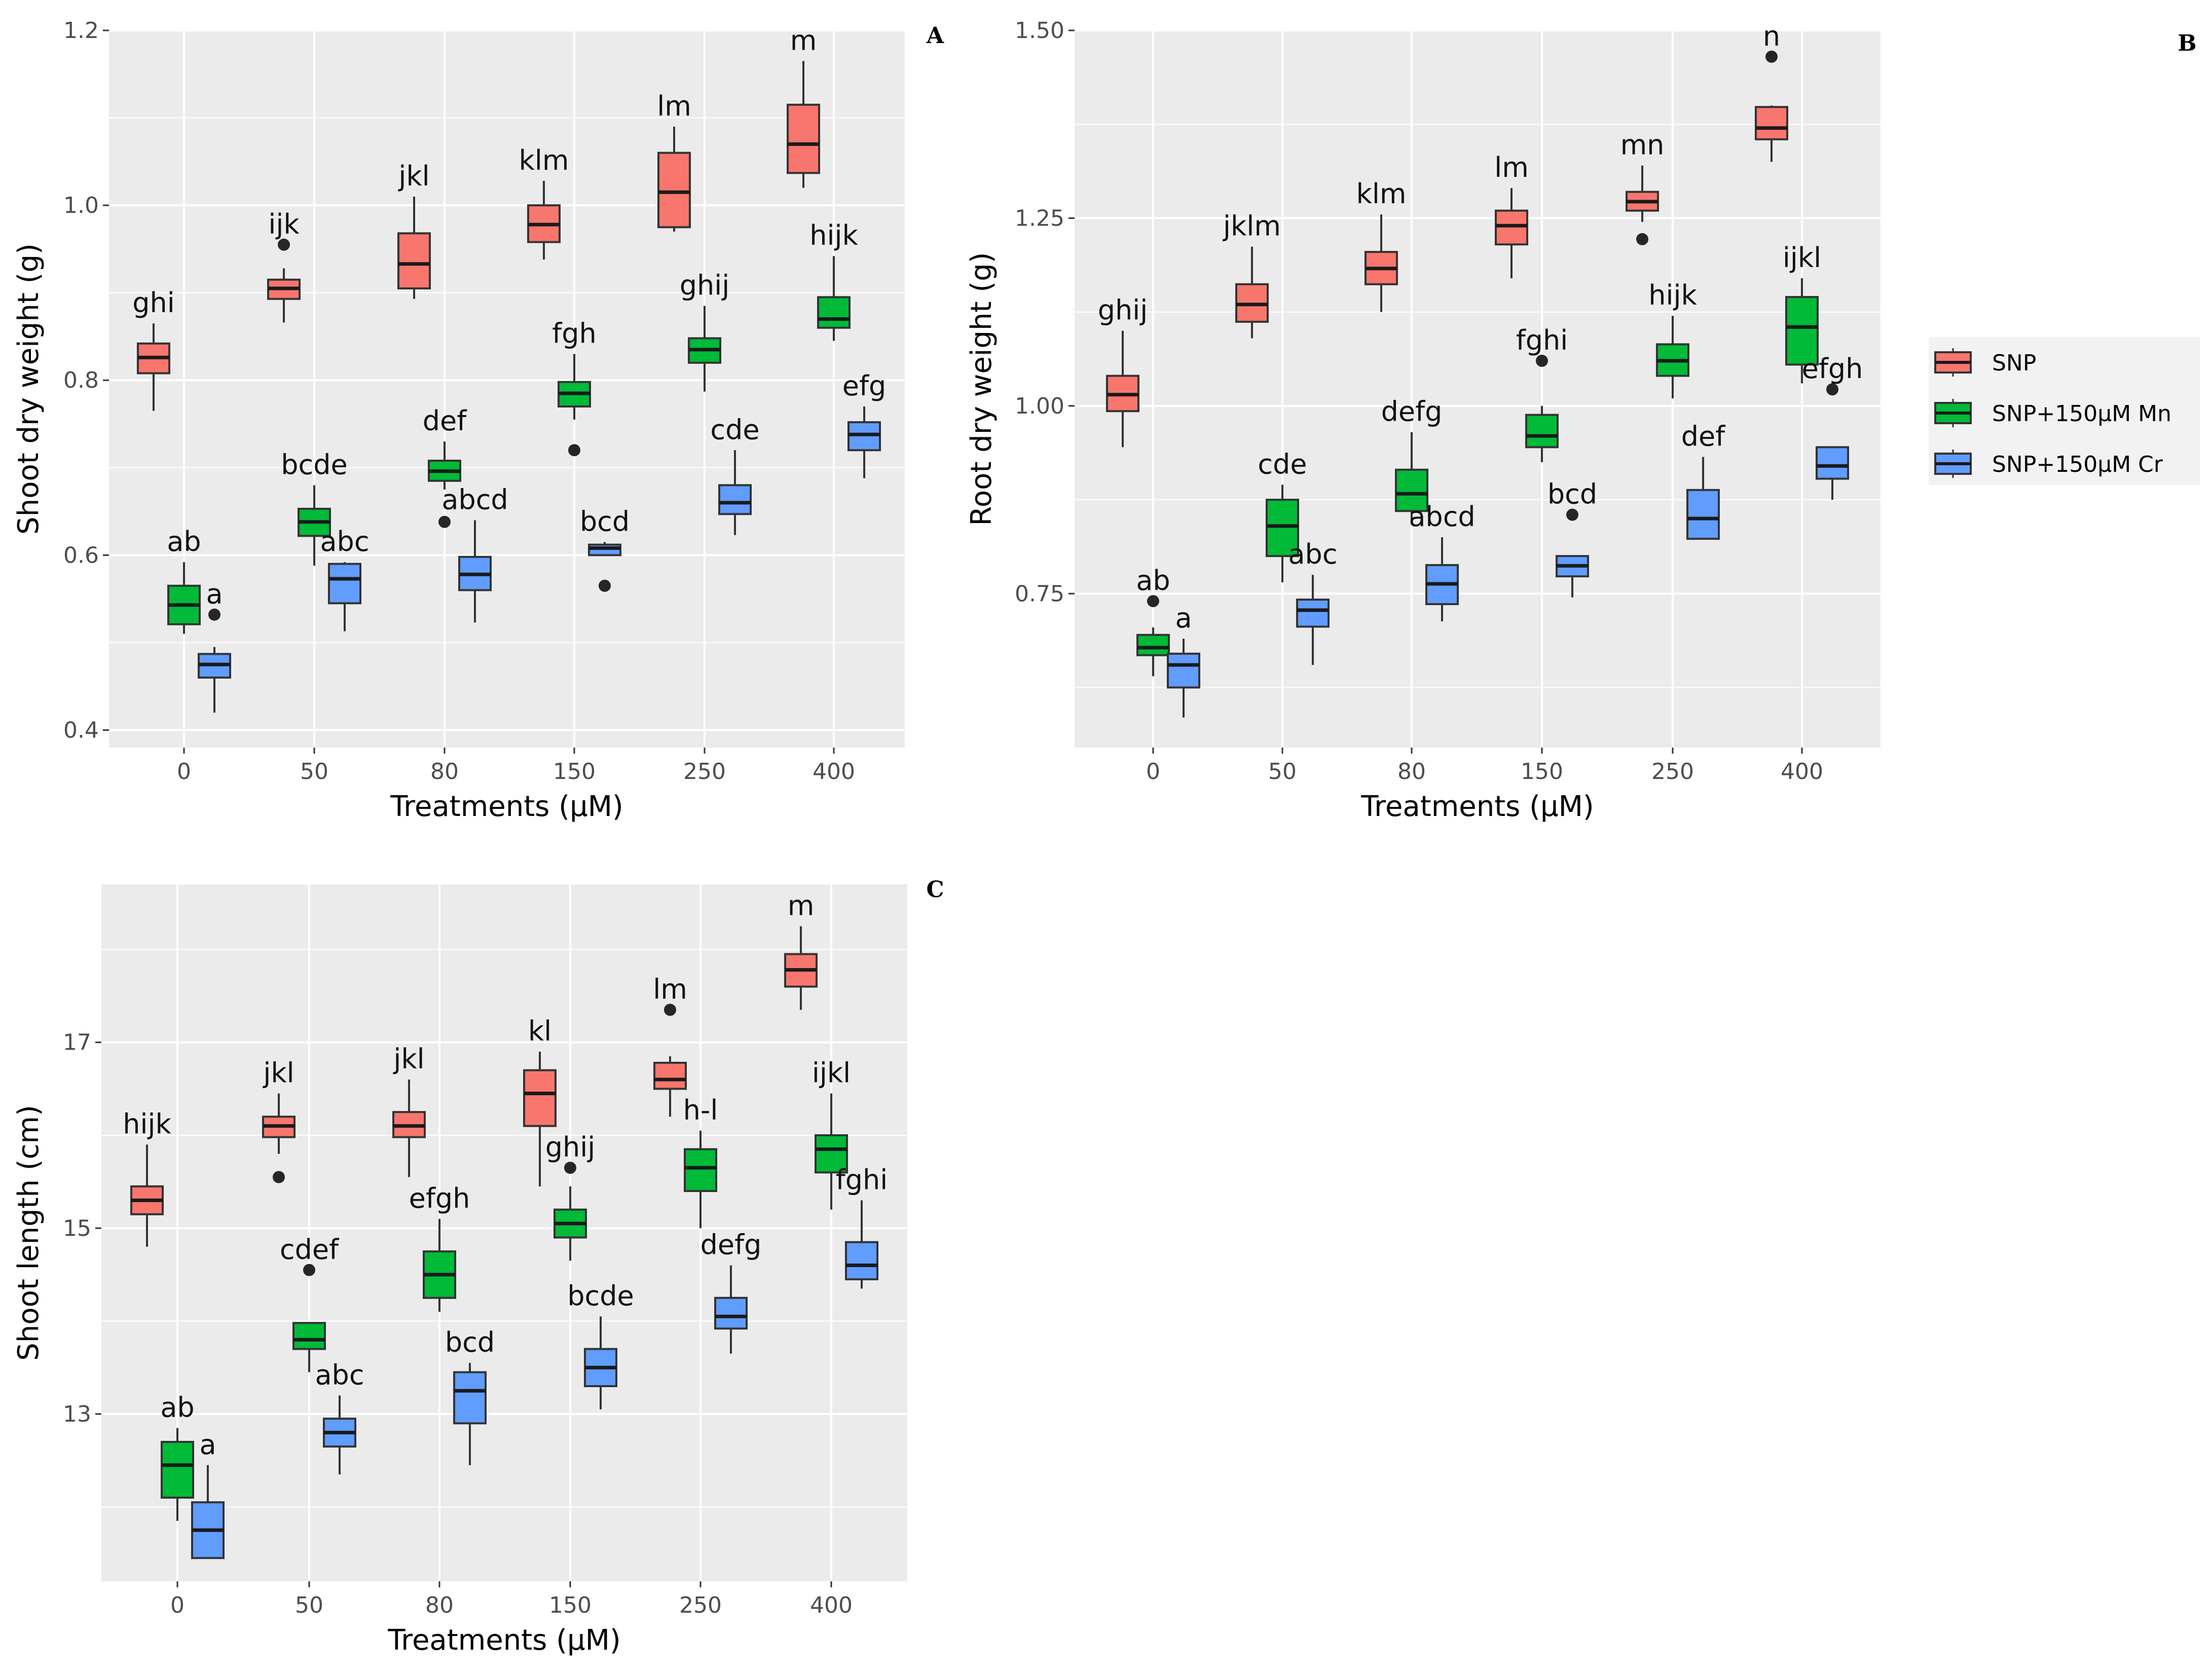 Image resolution: width=2212 pixels, height=1673 pixels. Describe the element at coordinates (700, 1605) in the screenshot. I see `x-tick-label: 250` at that location.